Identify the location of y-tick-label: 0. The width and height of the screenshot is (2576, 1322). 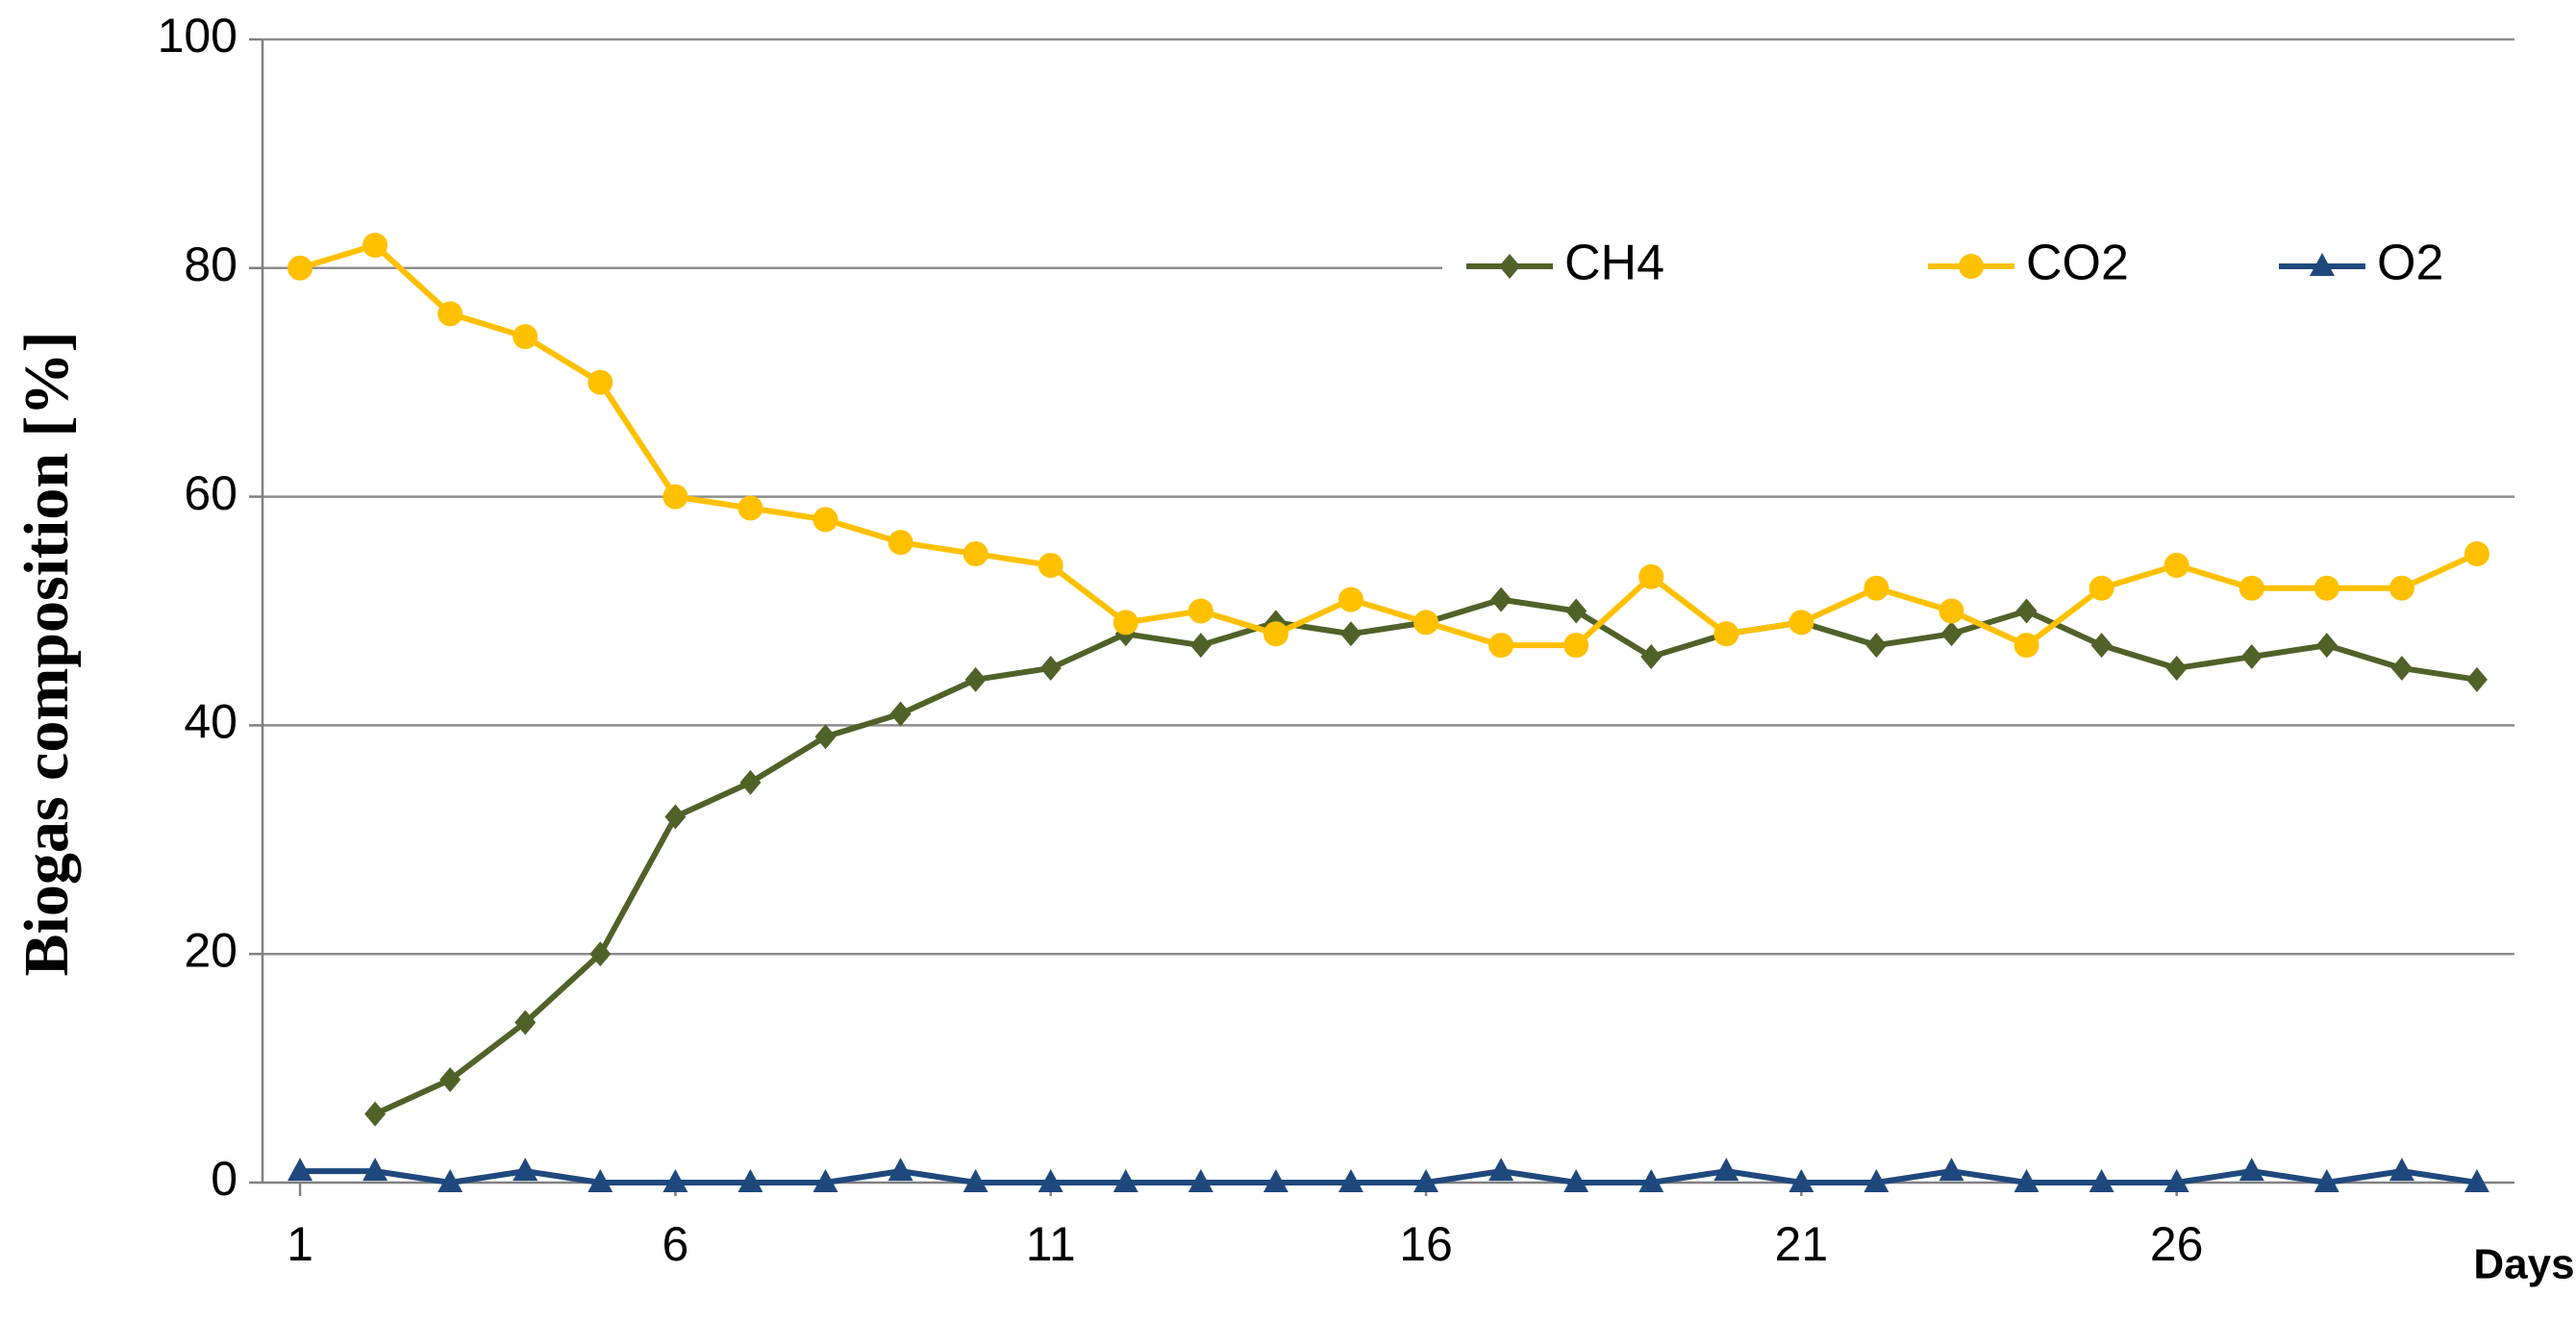
(224, 1179).